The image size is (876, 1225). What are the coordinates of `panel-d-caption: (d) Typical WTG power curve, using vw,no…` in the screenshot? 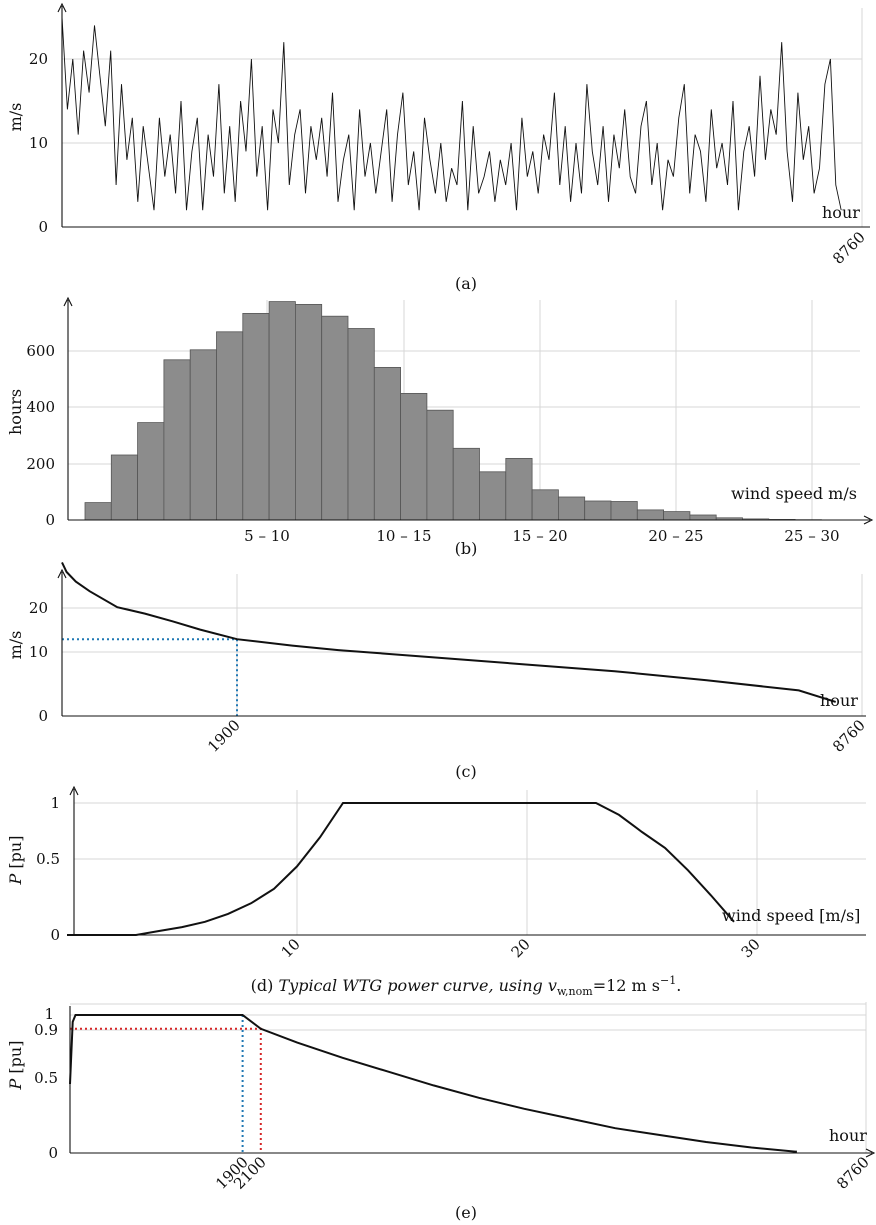 It's located at (466, 986).